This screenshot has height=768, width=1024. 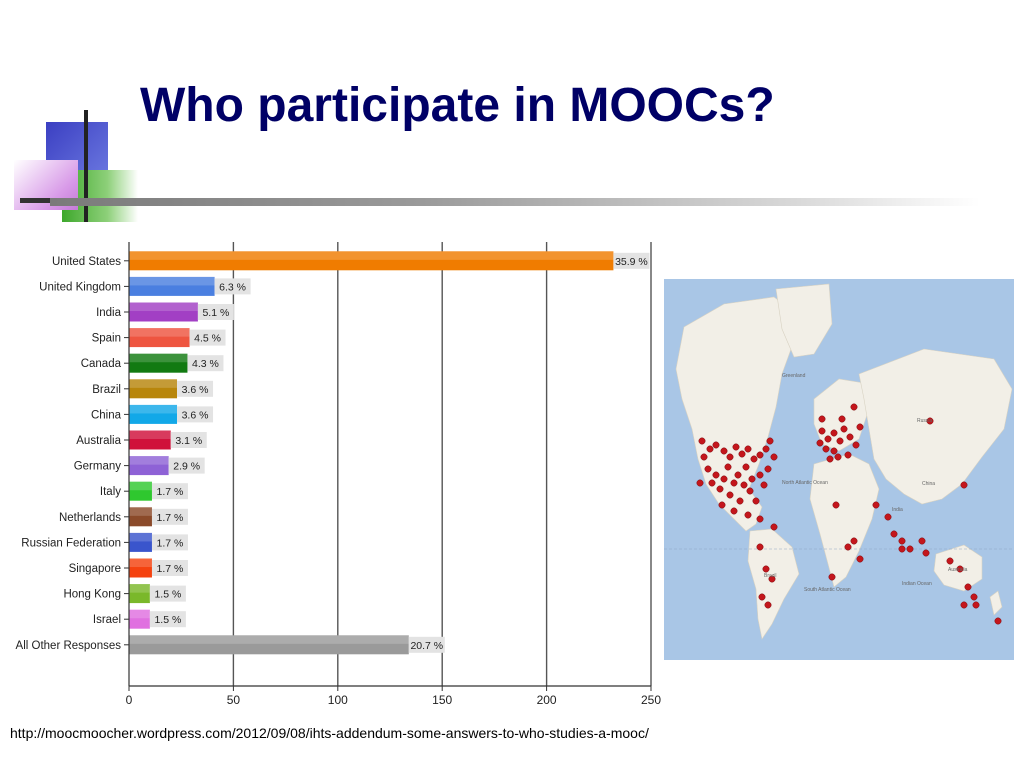 I want to click on map-land-africa, so click(x=844, y=520).